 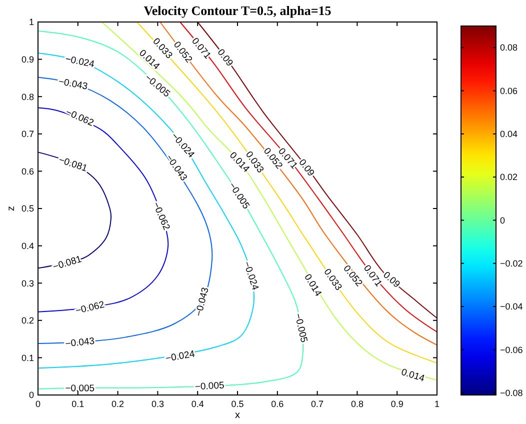 I want to click on color-bar-label: 0.02, so click(x=509, y=177).